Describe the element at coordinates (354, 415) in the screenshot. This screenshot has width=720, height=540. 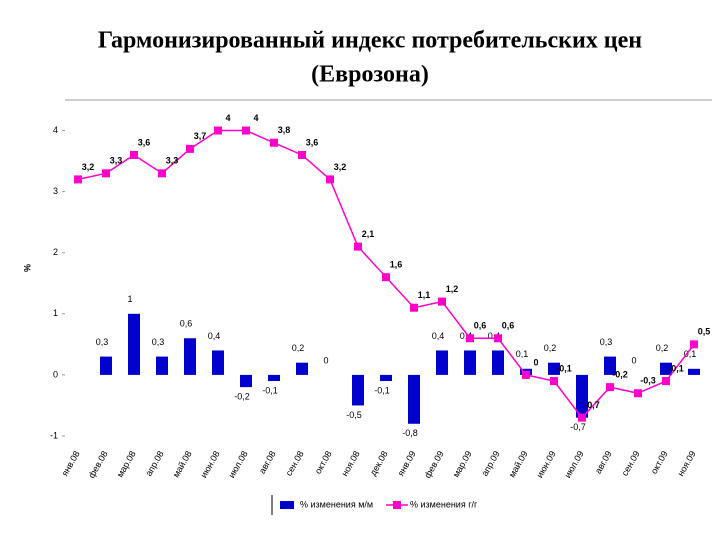
I see `bar-value-label: -0,5` at that location.